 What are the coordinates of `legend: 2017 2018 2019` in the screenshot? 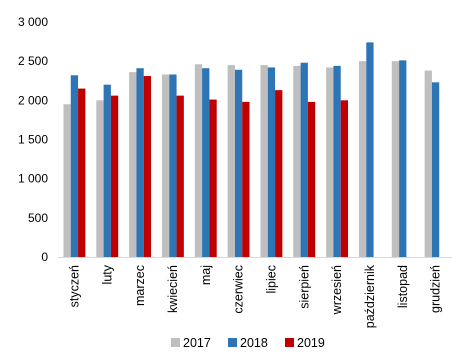 It's located at (248, 343).